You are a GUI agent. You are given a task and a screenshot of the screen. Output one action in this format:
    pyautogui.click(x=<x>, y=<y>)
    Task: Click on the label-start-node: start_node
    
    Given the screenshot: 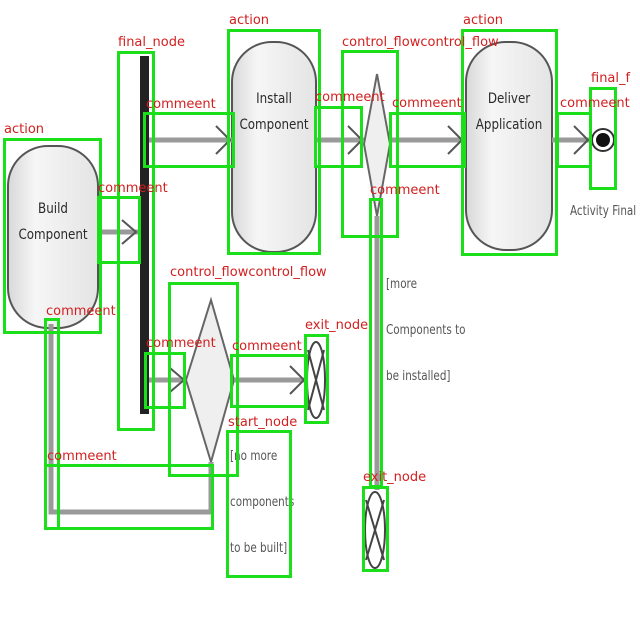 What is the action you would take?
    pyautogui.click(x=263, y=422)
    